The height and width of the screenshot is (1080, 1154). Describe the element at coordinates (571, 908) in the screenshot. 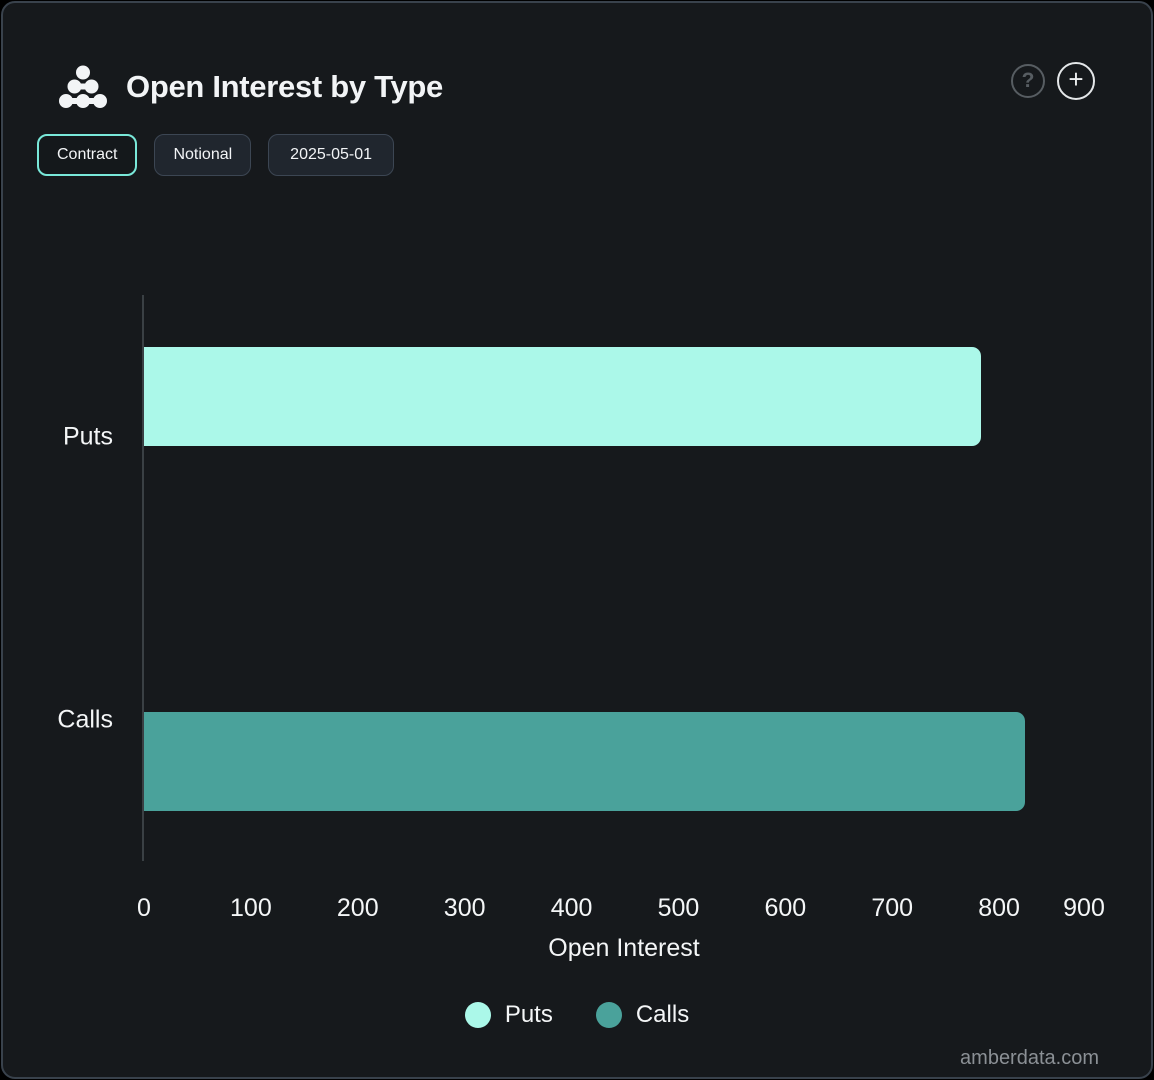

I see `x-tick-400: 400` at that location.